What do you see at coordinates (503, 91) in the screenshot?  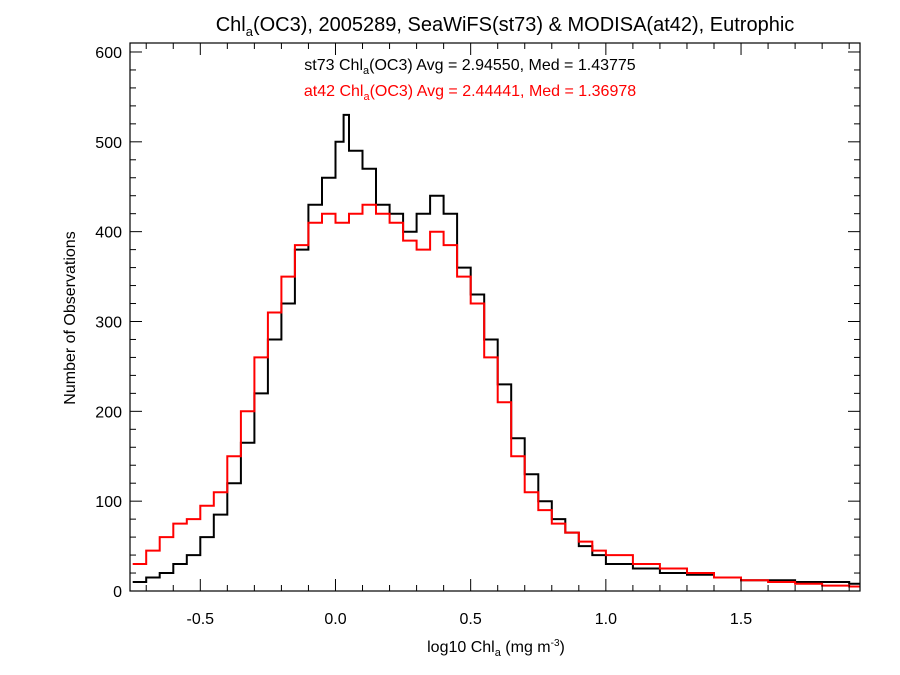 I see `annotation-at42-suffix: (OC3) Avg = 2.44441, Med = 1.36978` at bounding box center [503, 91].